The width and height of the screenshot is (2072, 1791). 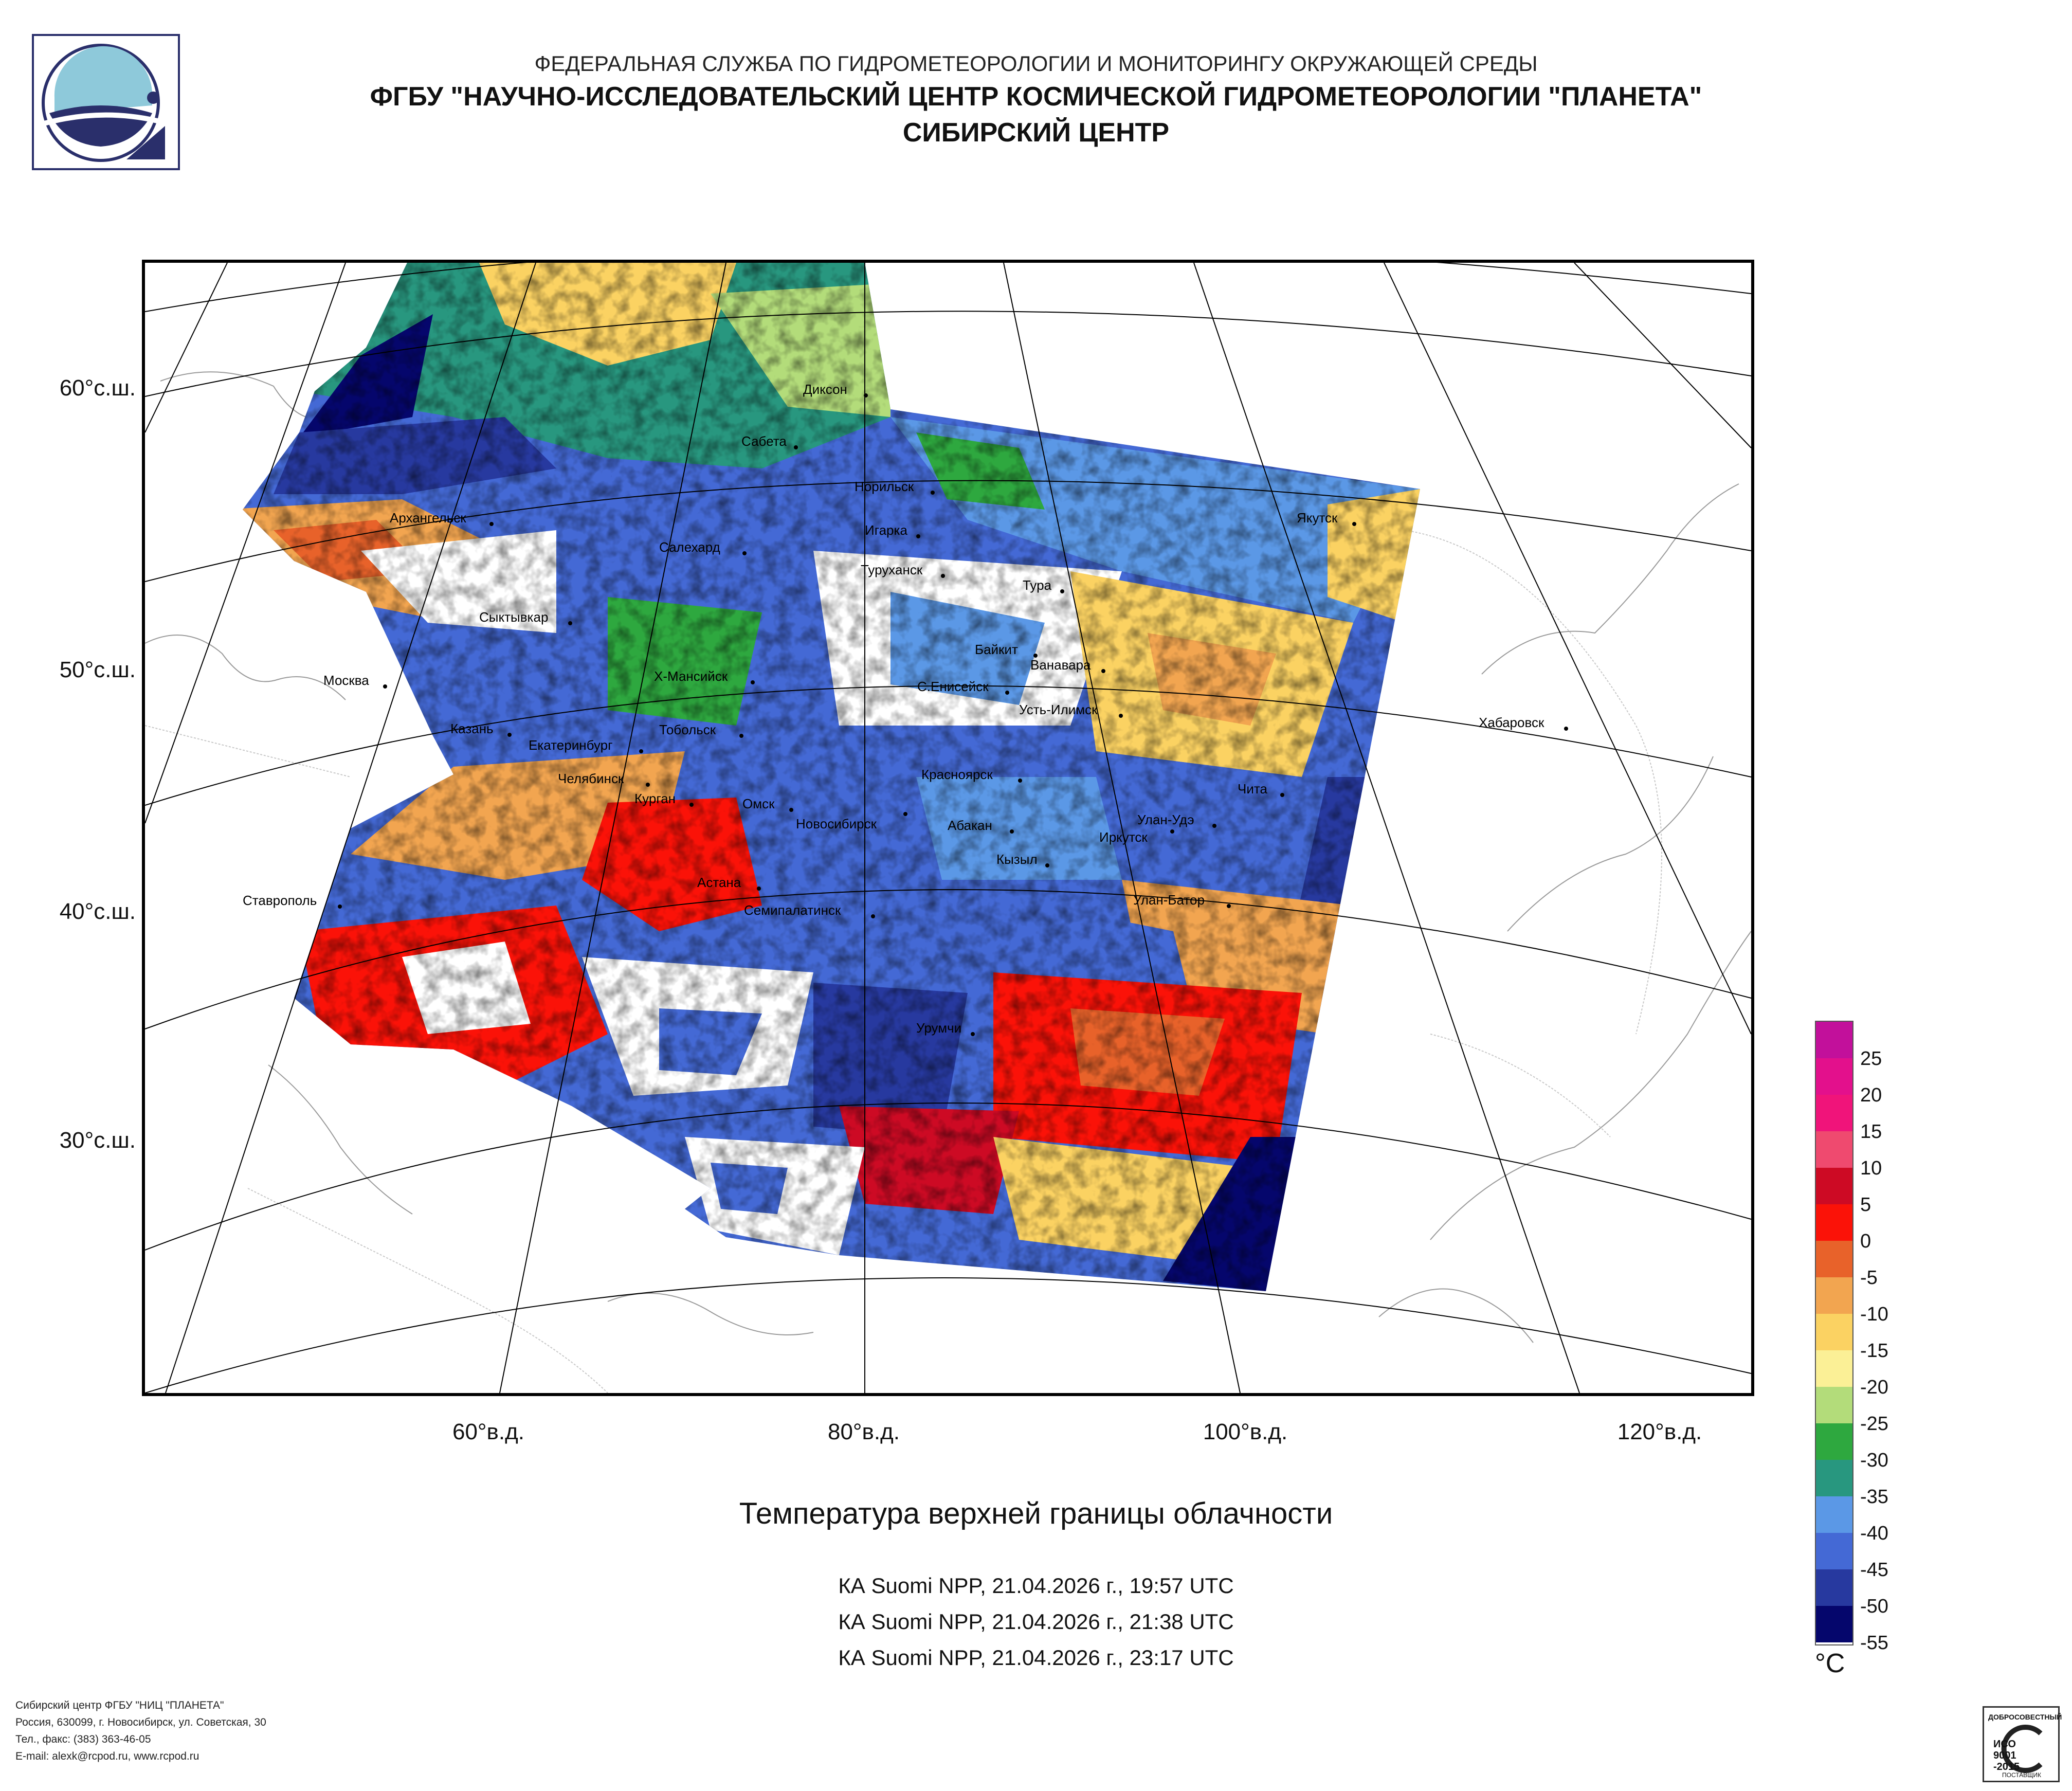 What do you see at coordinates (591, 778) in the screenshot?
I see `city-label: Челябинск` at bounding box center [591, 778].